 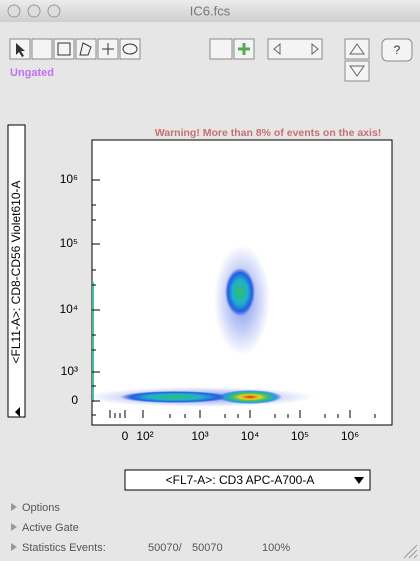 What do you see at coordinates (96, 297) in the screenshot?
I see `y-axis-ticks` at bounding box center [96, 297].